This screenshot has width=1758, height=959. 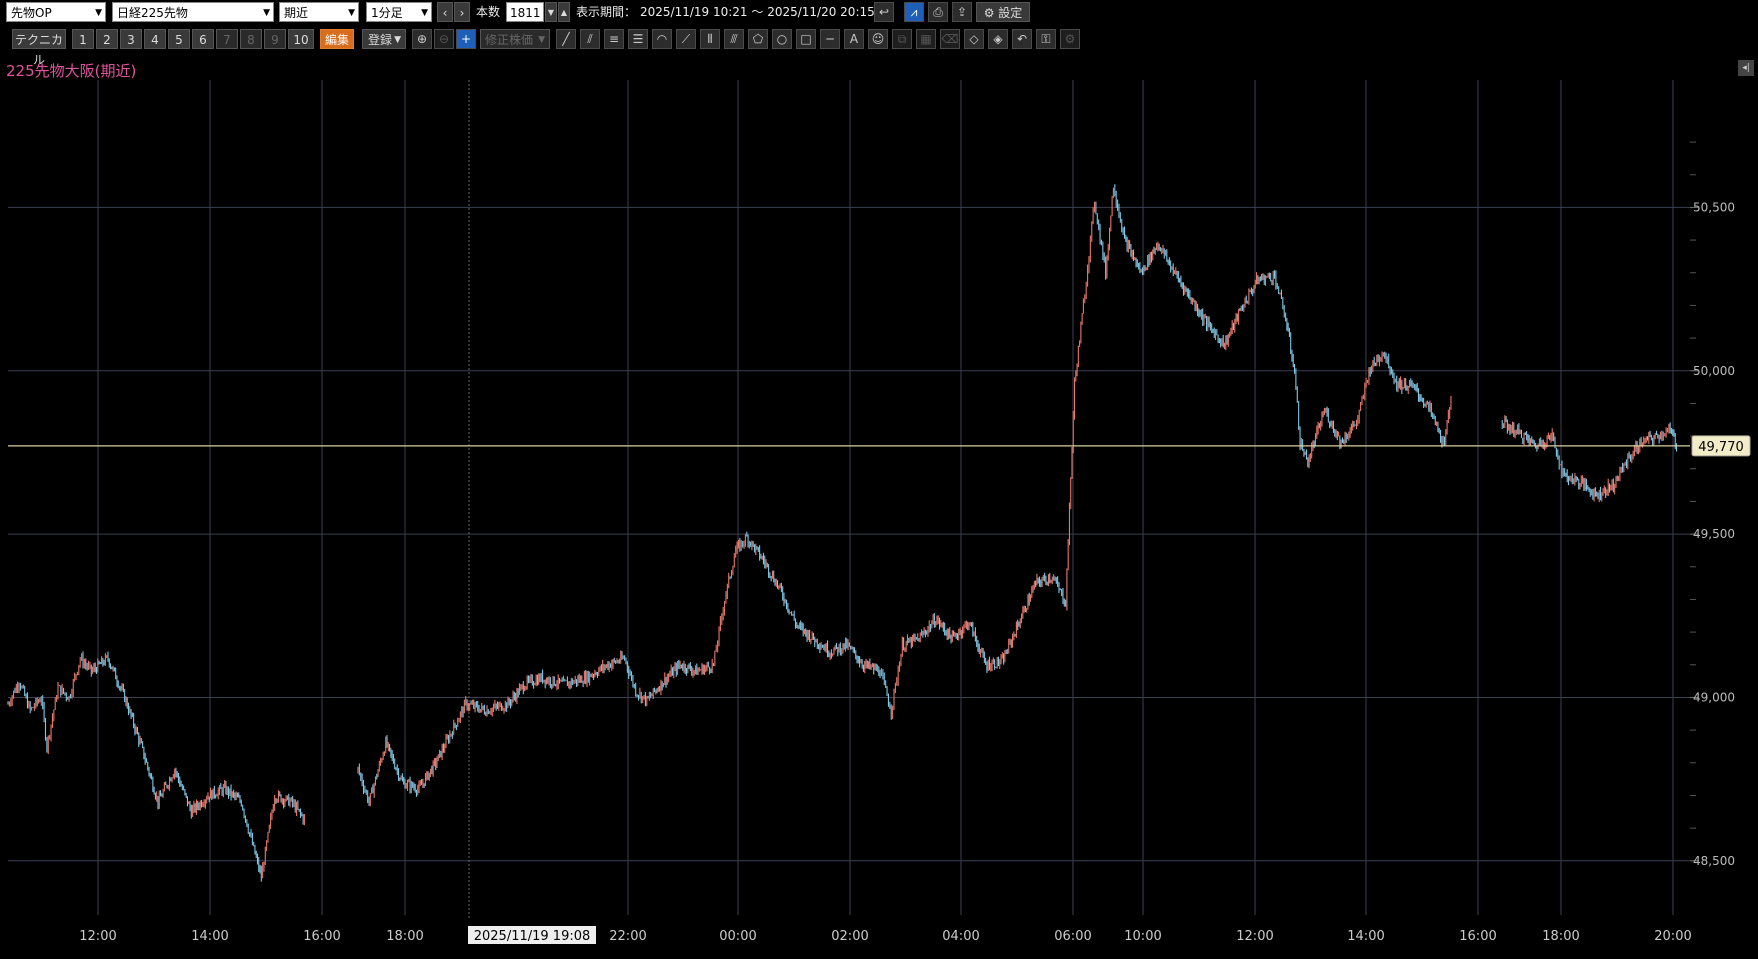 What do you see at coordinates (83, 39) in the screenshot?
I see `preset-button-1: 1` at bounding box center [83, 39].